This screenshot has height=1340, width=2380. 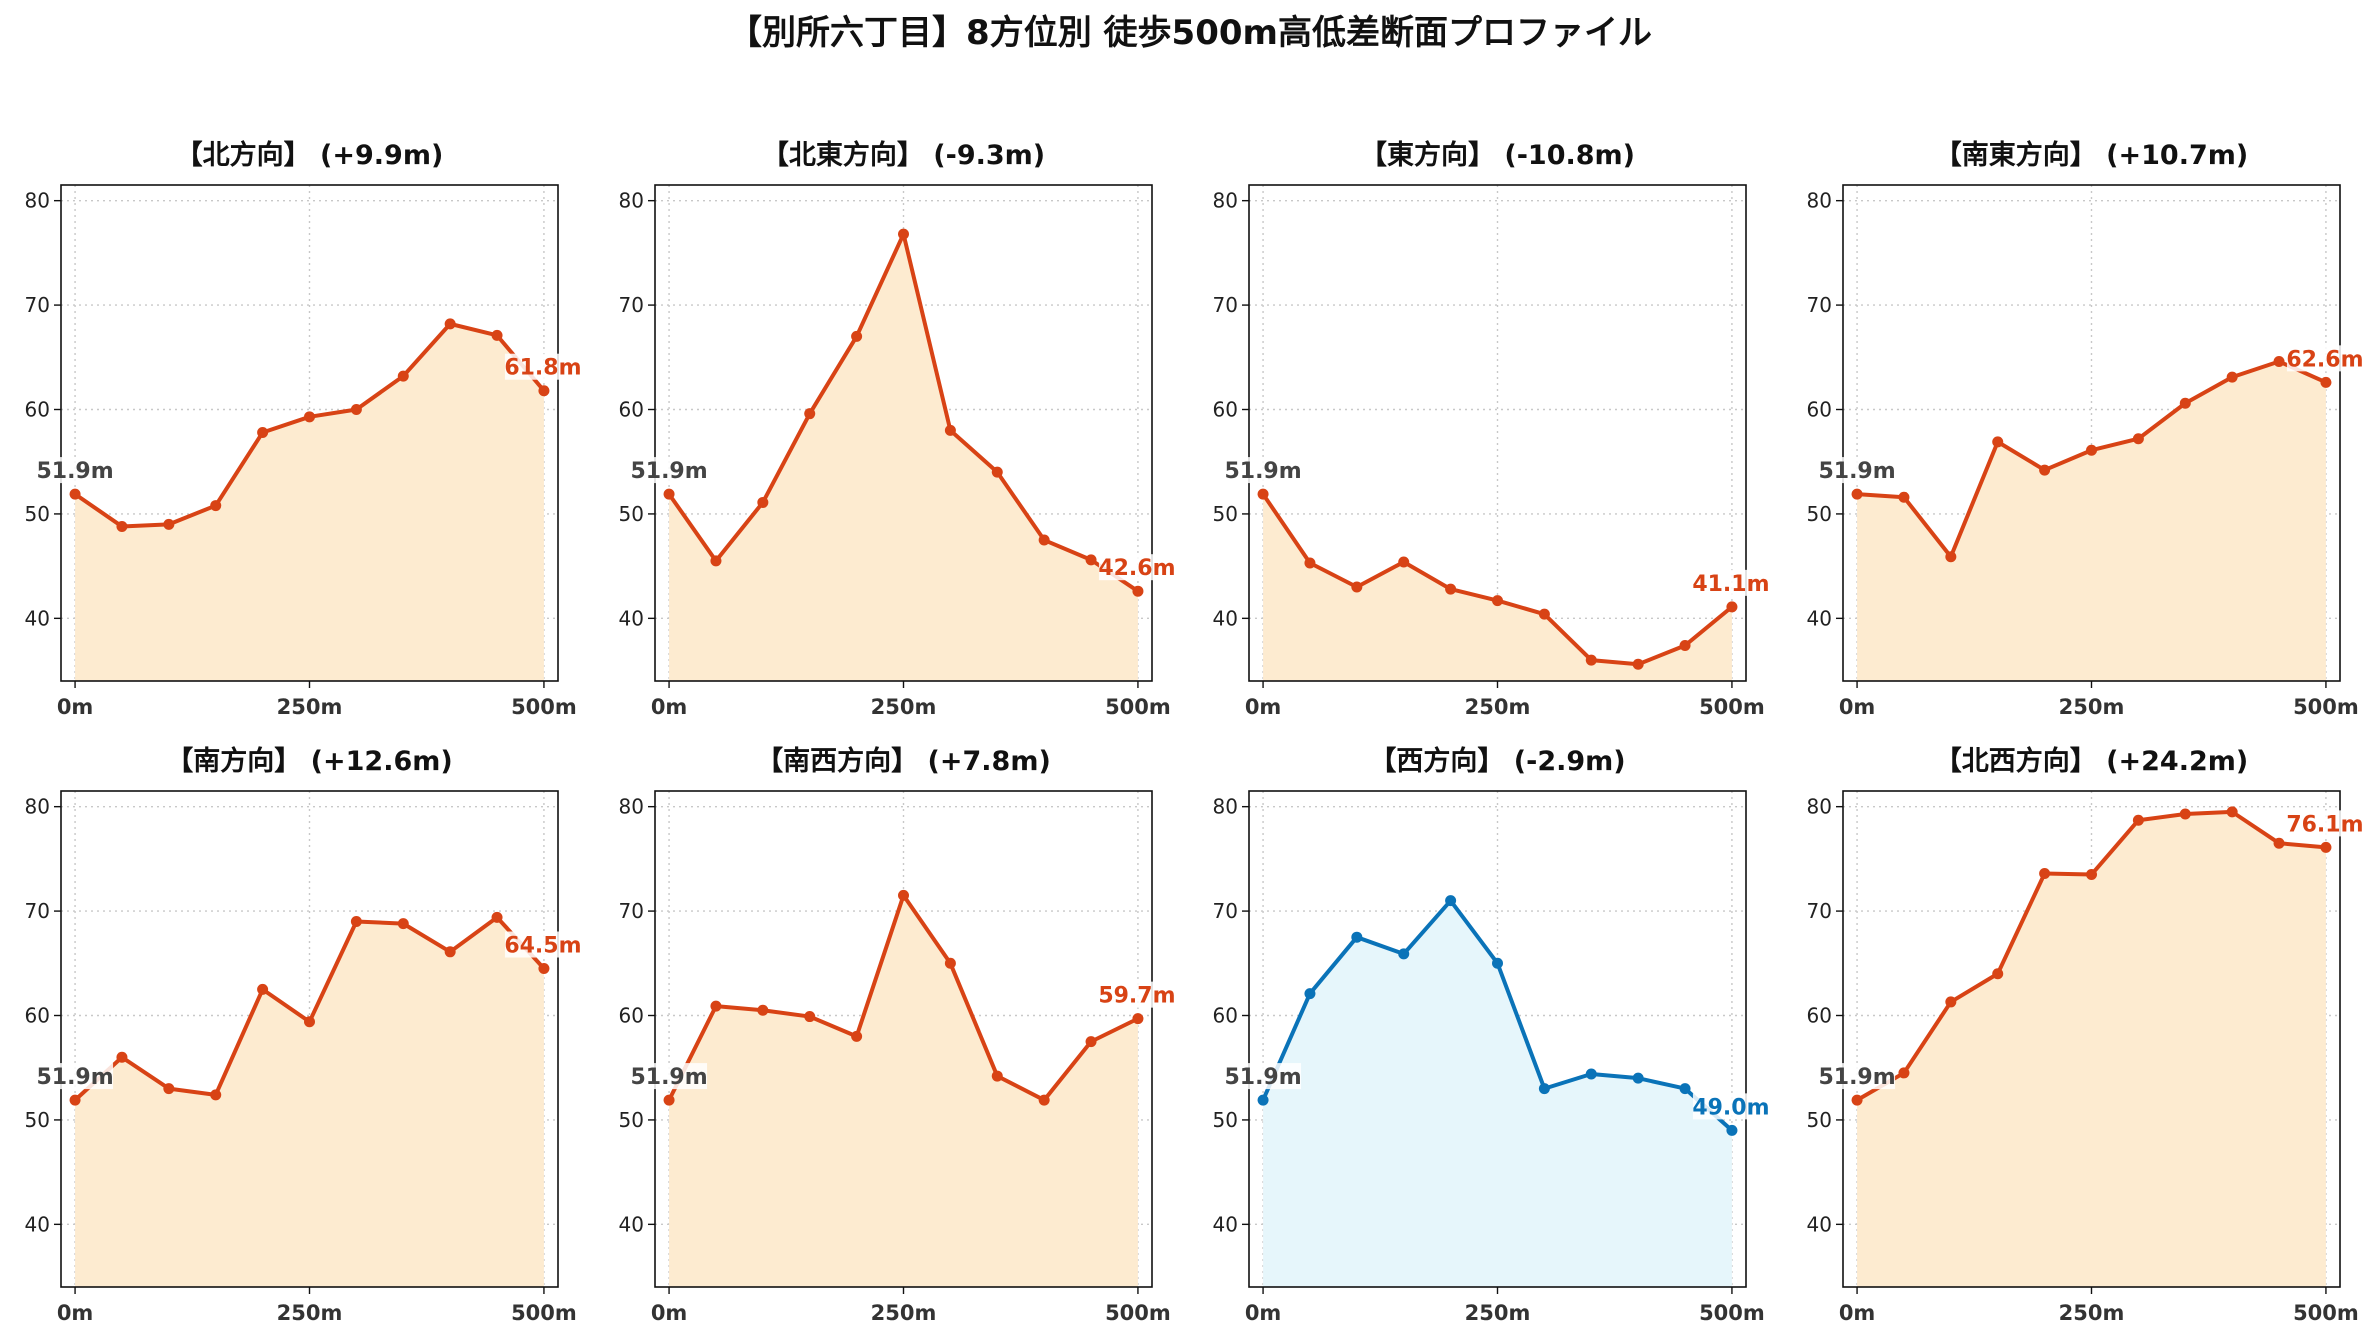 What do you see at coordinates (1497, 761) in the screenshot?
I see `panel-title: 【西方向】 (-2.9m)` at bounding box center [1497, 761].